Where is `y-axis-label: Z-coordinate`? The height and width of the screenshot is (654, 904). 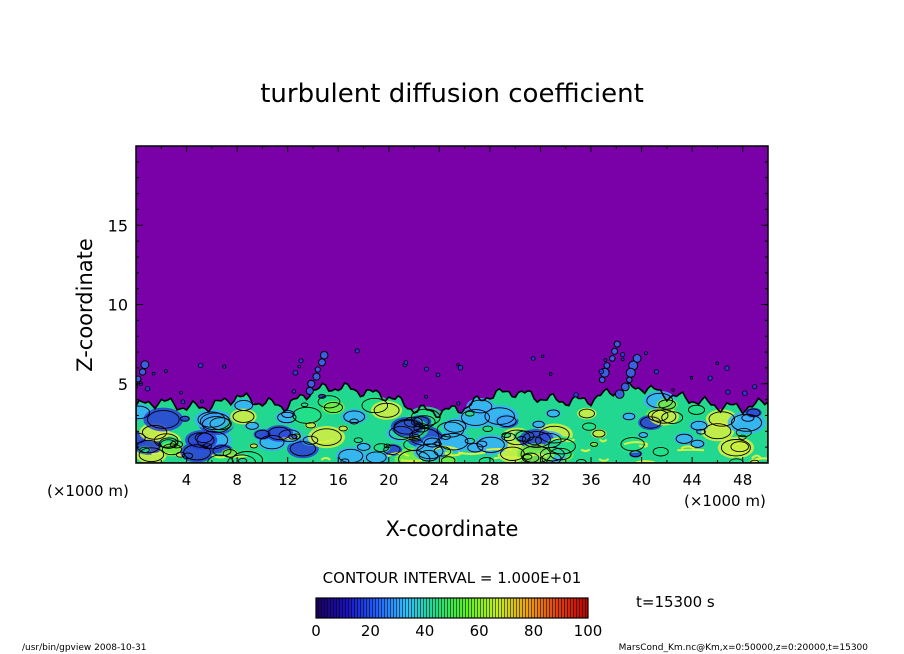
y-axis-label: Z-coordinate is located at coordinates (85, 305).